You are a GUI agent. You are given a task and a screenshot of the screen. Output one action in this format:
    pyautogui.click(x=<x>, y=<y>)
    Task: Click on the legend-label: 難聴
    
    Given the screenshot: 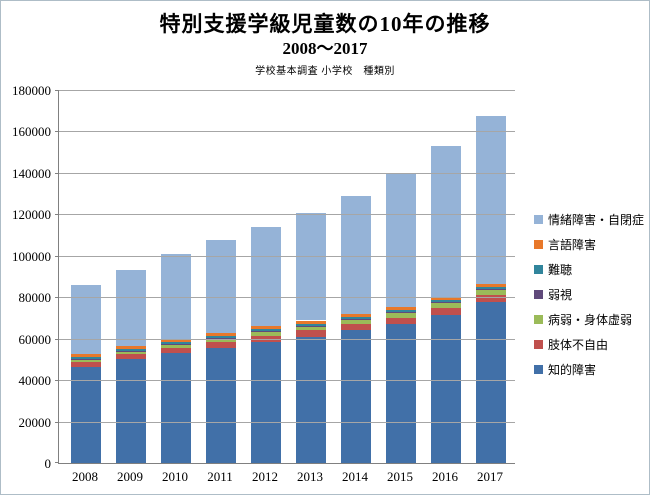 What is the action you would take?
    pyautogui.click(x=560, y=270)
    